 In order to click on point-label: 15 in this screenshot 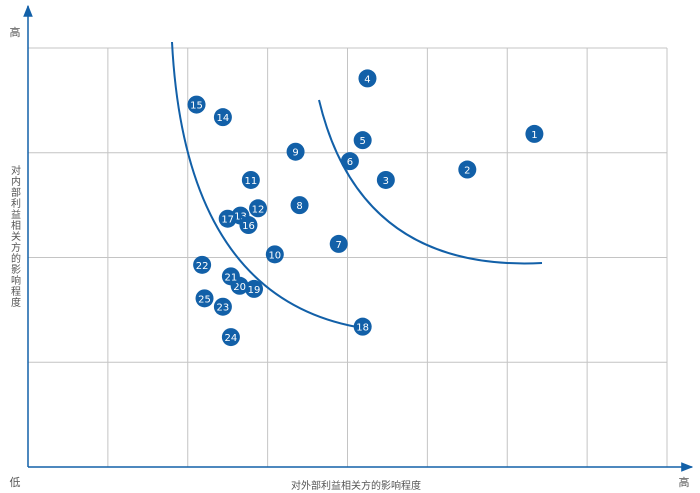, I will do `click(196, 106)`.